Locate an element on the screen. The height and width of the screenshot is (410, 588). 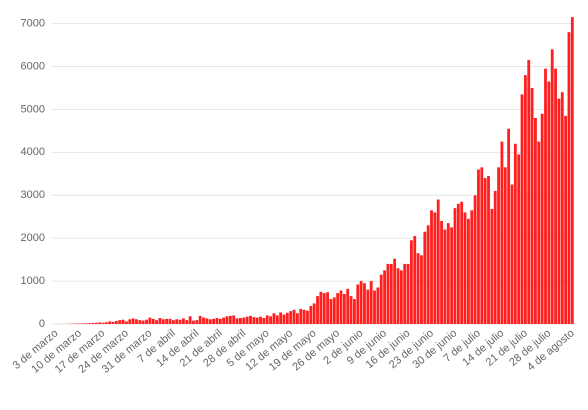
y-tick-label: 2000 is located at coordinates (33, 238).